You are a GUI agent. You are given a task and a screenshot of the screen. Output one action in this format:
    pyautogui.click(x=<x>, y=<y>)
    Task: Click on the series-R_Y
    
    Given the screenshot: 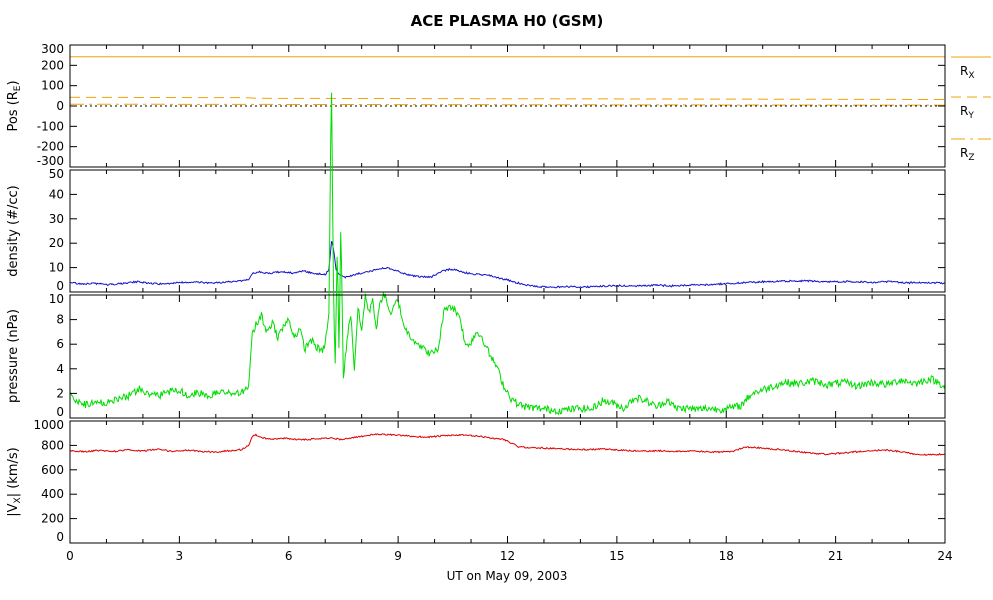 What is the action you would take?
    pyautogui.click(x=507, y=98)
    